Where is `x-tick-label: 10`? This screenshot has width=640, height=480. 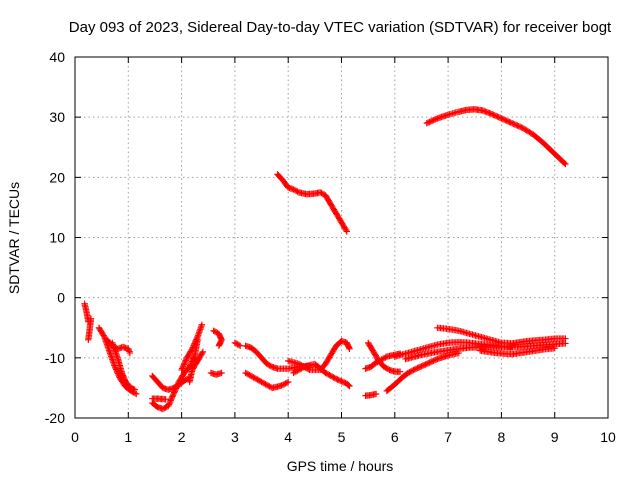 x-tick-label: 10 is located at coordinates (608, 437).